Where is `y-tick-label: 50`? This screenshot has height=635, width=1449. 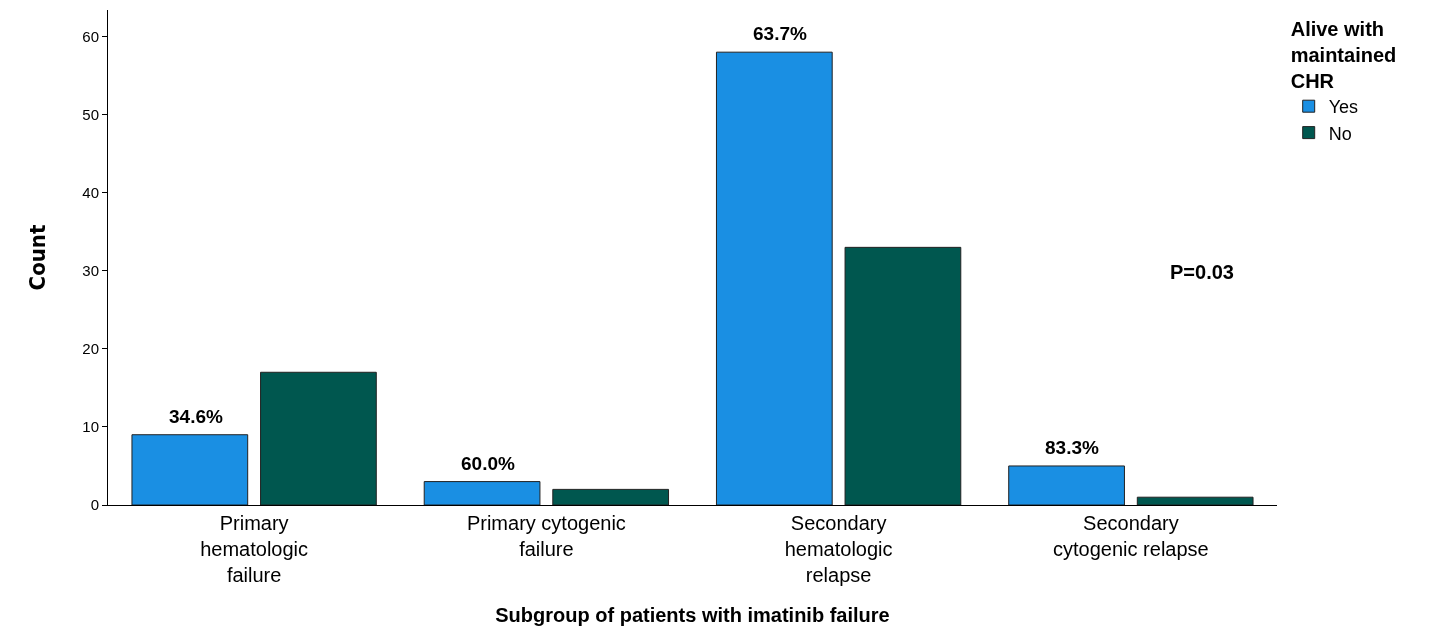 y-tick-label: 50 is located at coordinates (90, 114).